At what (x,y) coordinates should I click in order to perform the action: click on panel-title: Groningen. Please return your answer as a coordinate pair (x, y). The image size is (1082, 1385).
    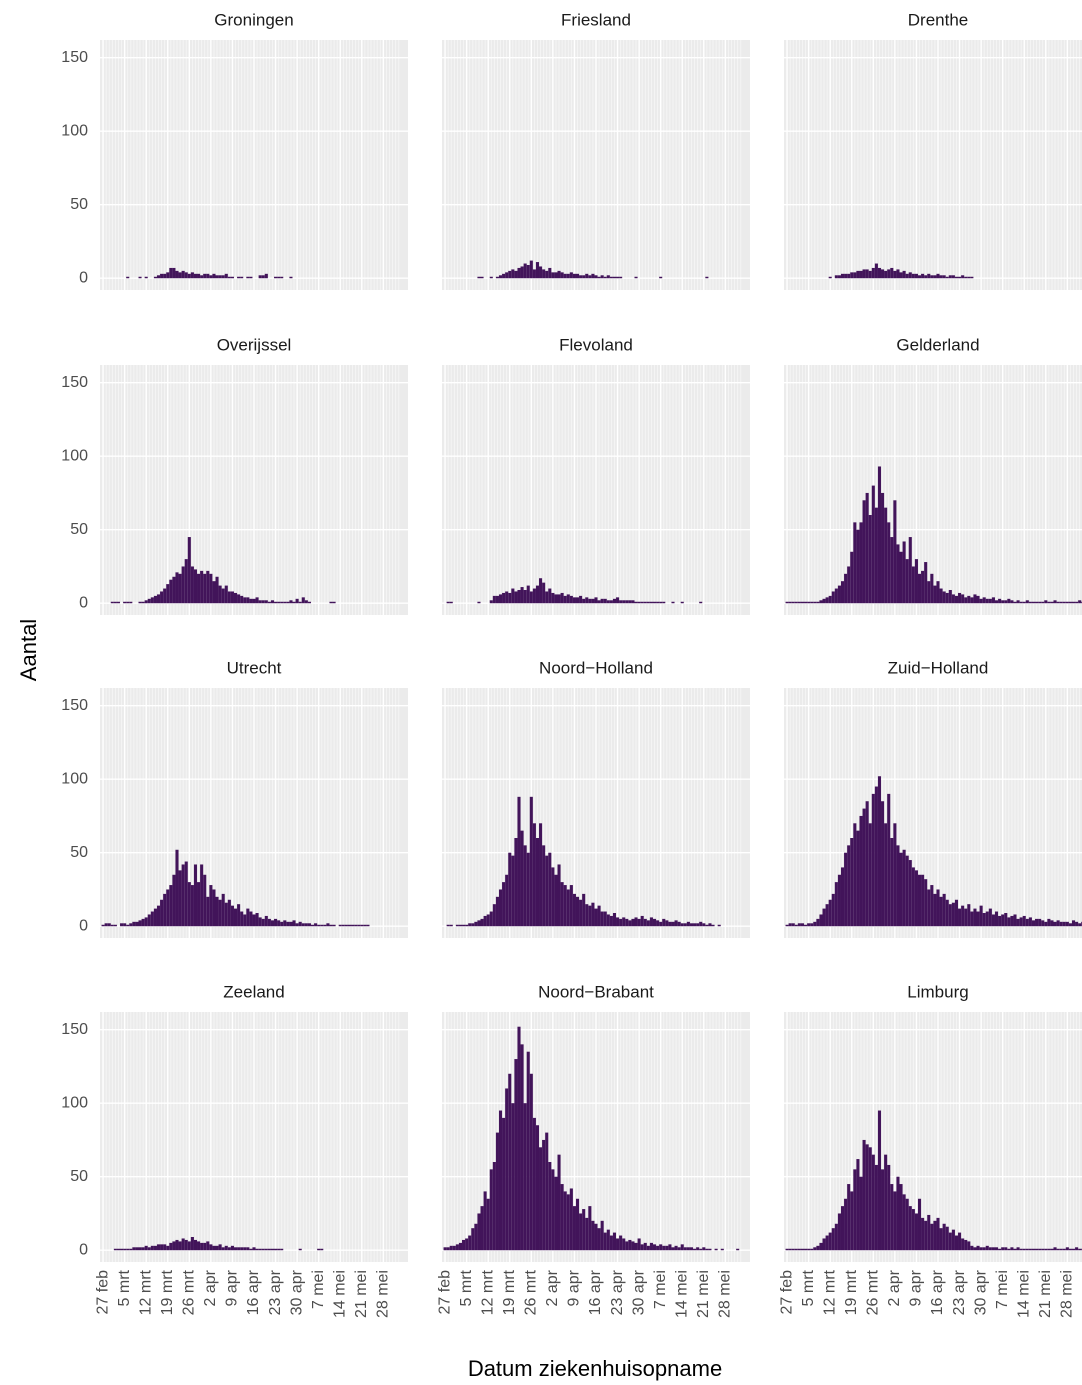
    Looking at the image, I should click on (253, 19).